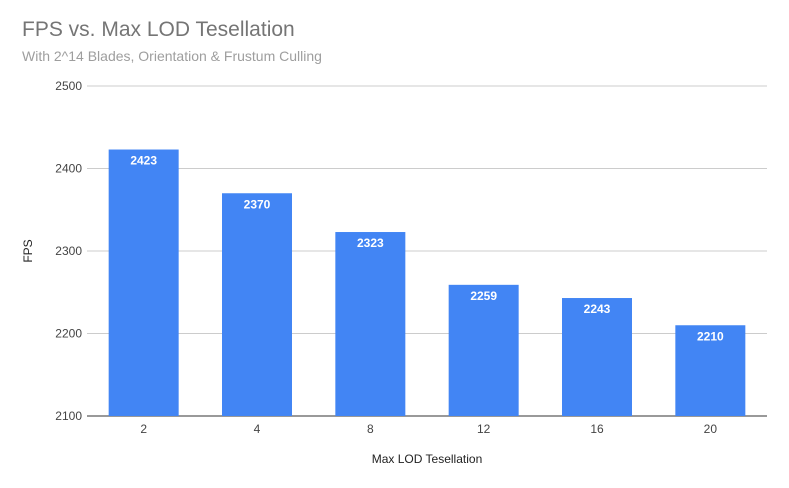  What do you see at coordinates (484, 429) in the screenshot?
I see `x-tick-label: 12` at bounding box center [484, 429].